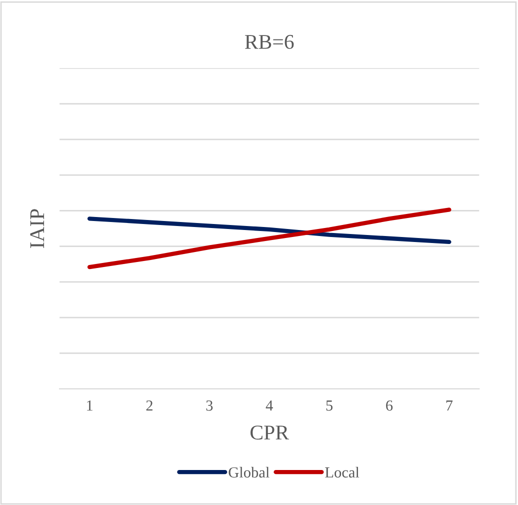 The height and width of the screenshot is (505, 518). I want to click on x-tick-label: 4, so click(269, 405).